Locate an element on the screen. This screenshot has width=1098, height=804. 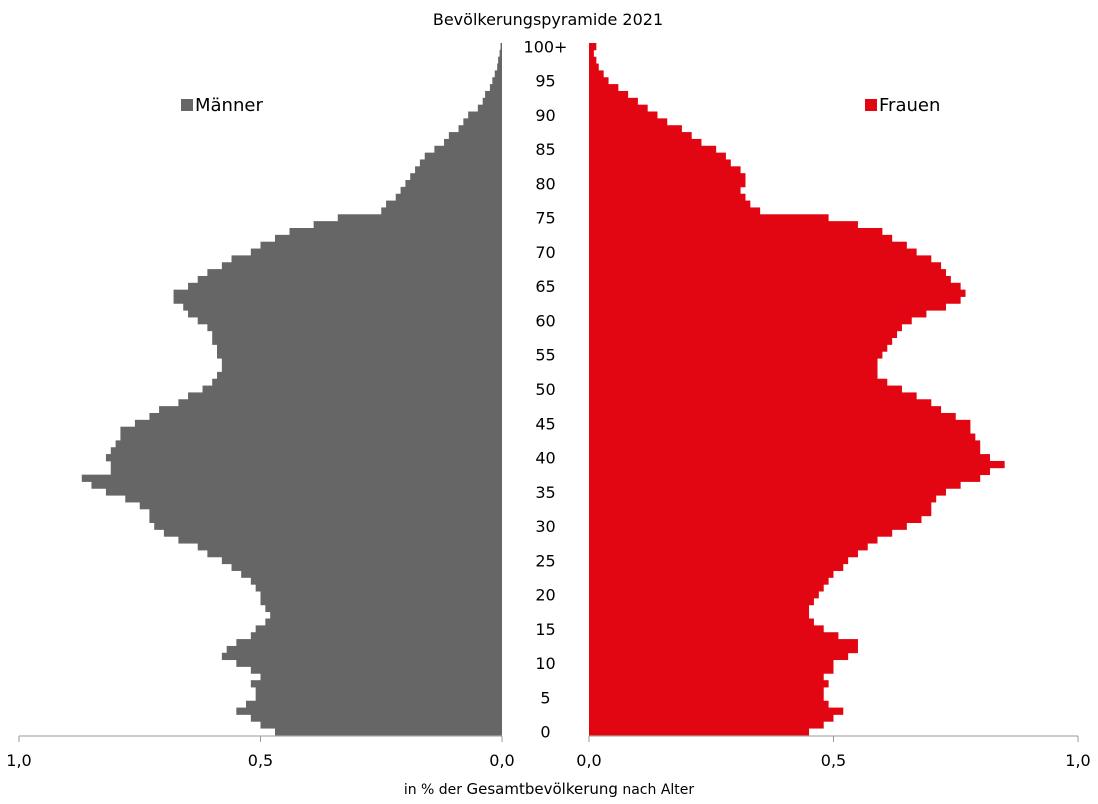
x-tick-label: 0,5 is located at coordinates (260, 760).